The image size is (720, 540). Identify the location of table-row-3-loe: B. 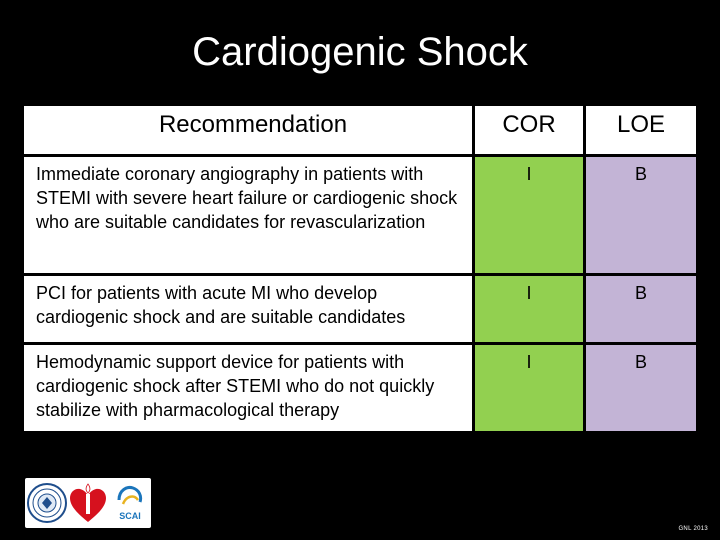
(641, 388).